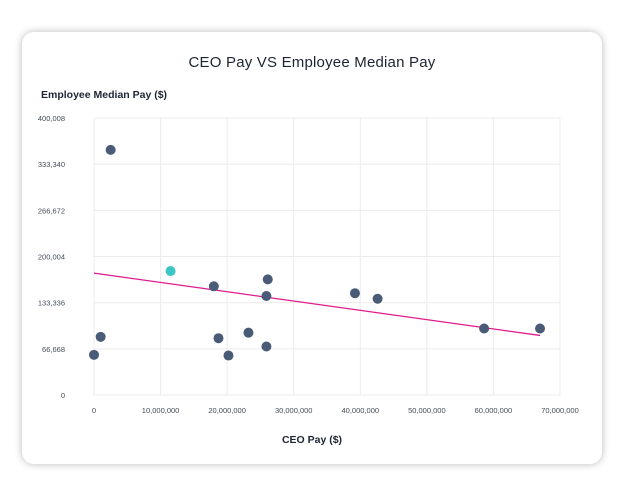 Image resolution: width=620 pixels, height=495 pixels. What do you see at coordinates (294, 410) in the screenshot?
I see `x-tick-label: 30,000,000` at bounding box center [294, 410].